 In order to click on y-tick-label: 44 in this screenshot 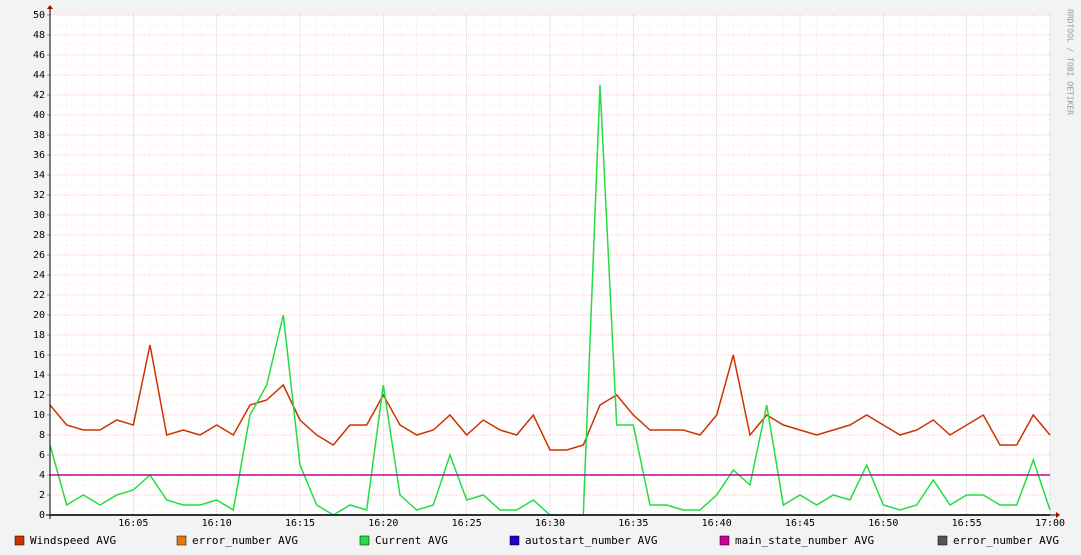, I will do `click(39, 75)`.